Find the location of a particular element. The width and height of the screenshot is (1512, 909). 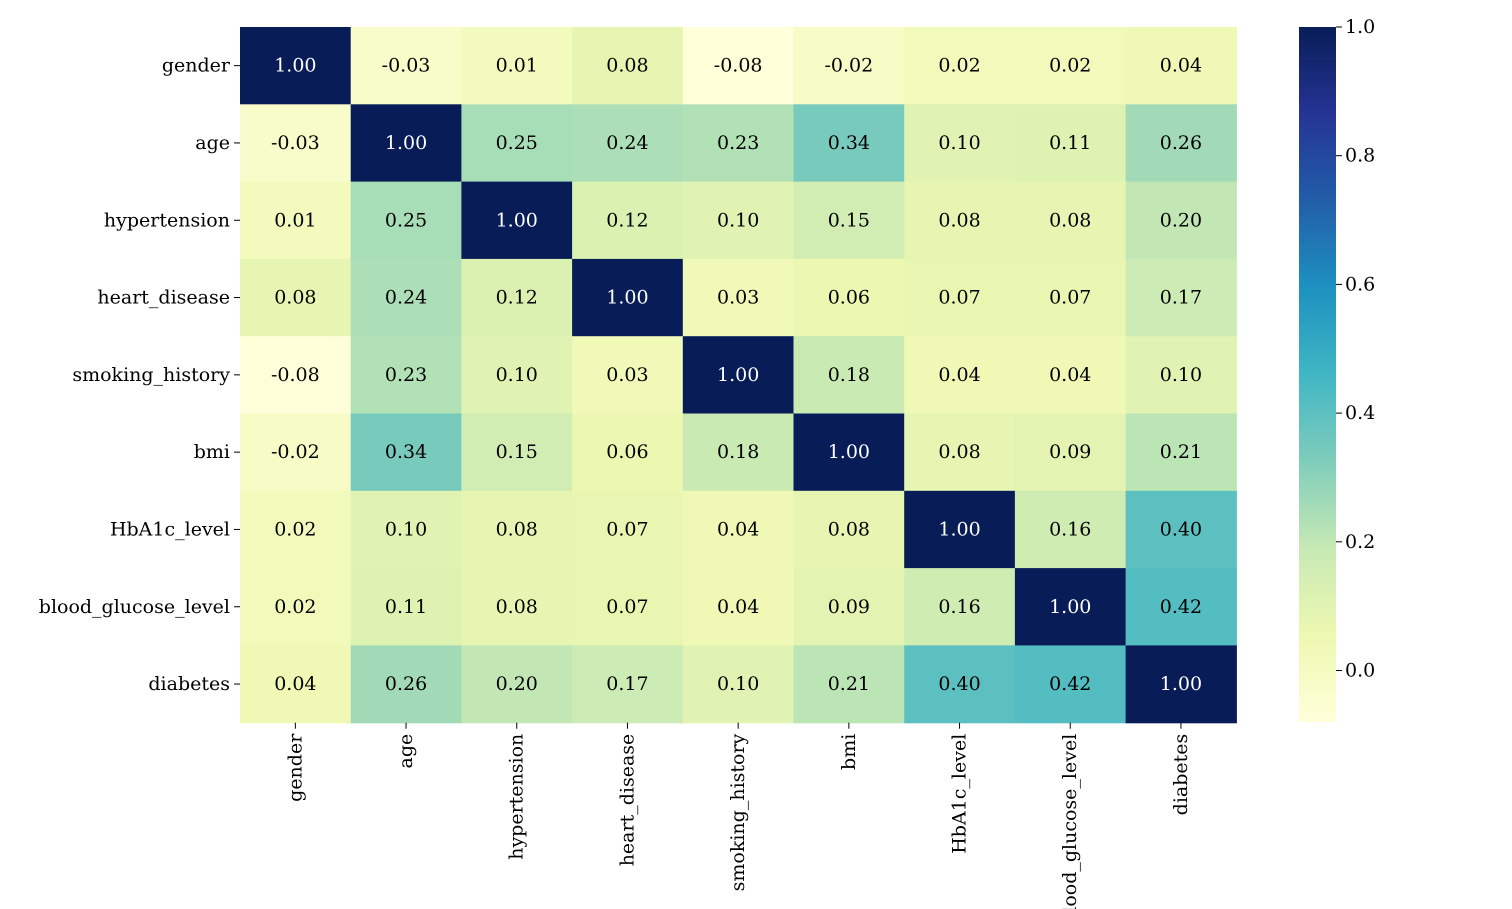

x-tick-label-age: age is located at coordinates (406, 751).